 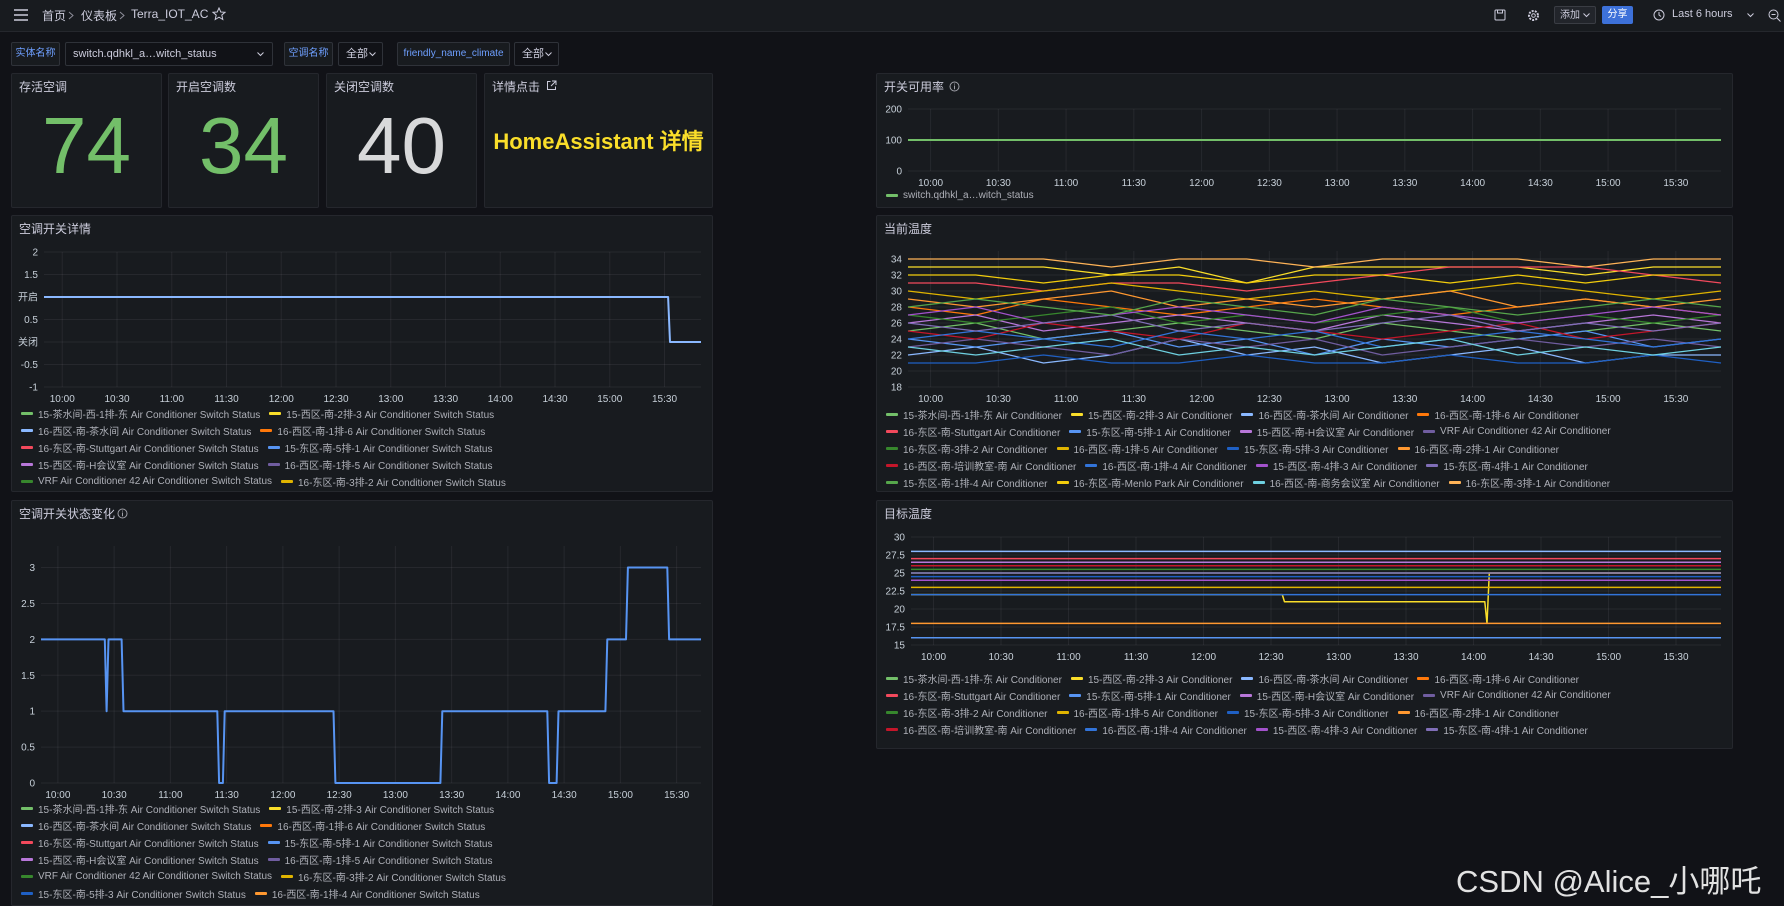 I want to click on legend-label: 15-东区-南-4排-1 Air Conditioner, so click(x=1515, y=467).